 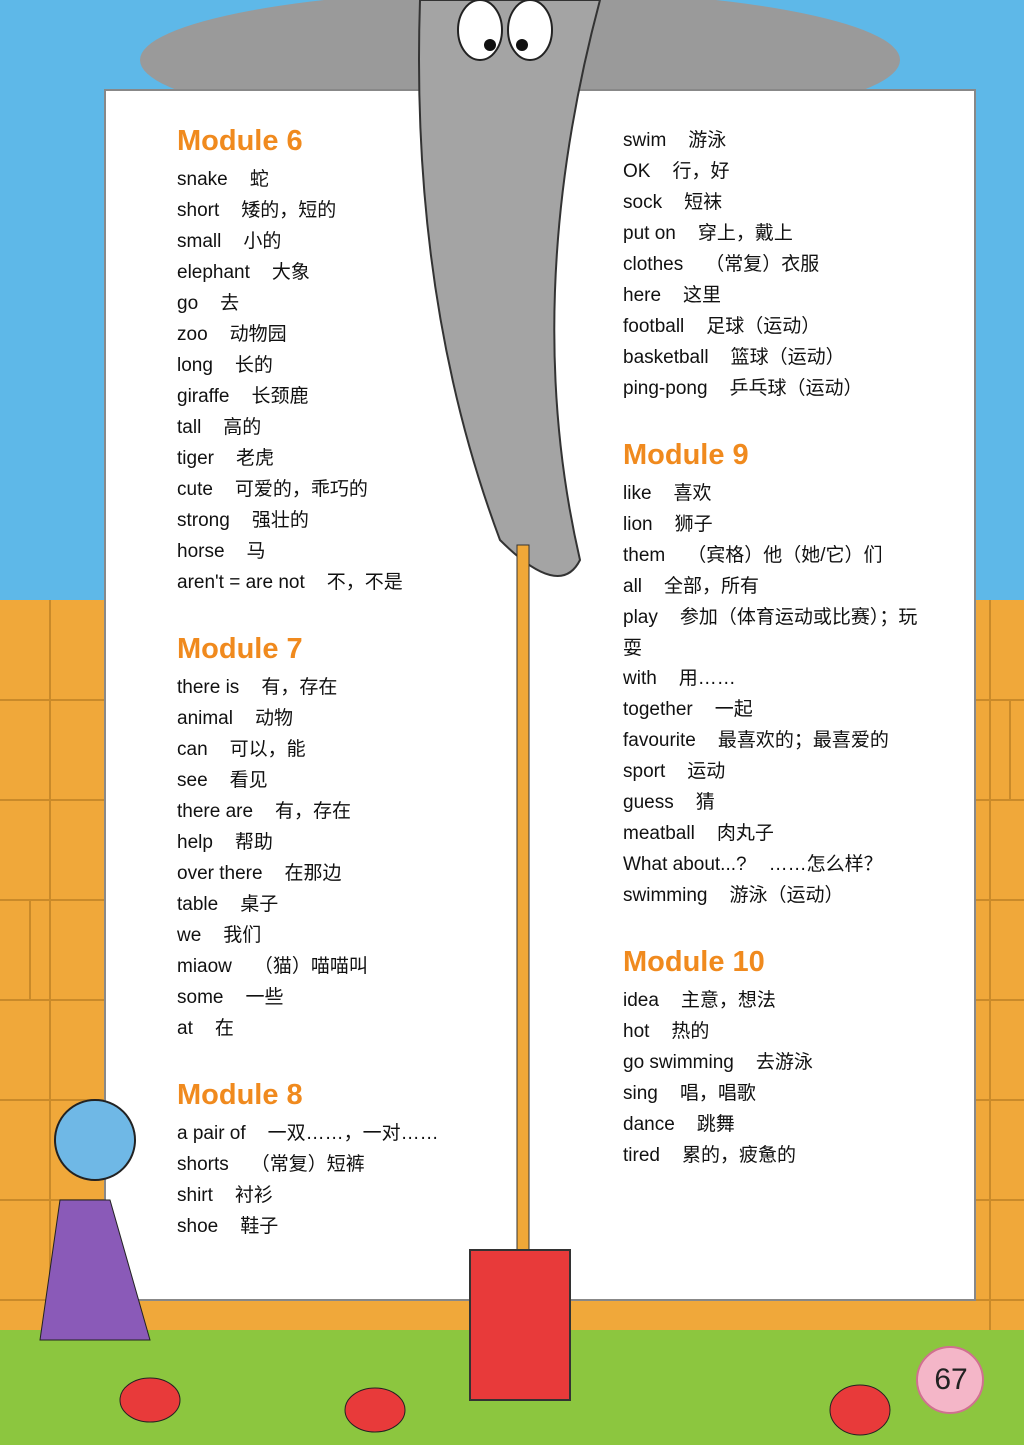 What do you see at coordinates (685, 864) in the screenshot?
I see `word: What about...?` at bounding box center [685, 864].